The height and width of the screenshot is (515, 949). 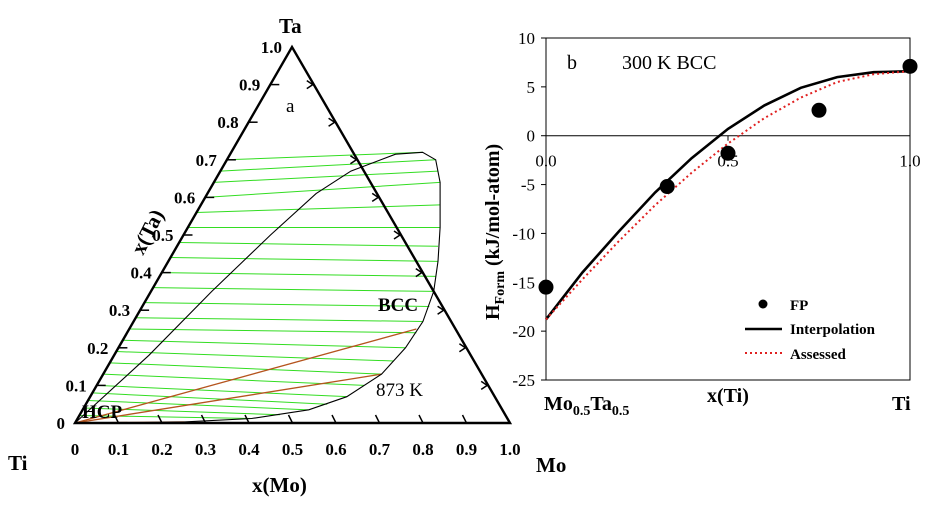 I want to click on legend: FP Interpolation Assessed, so click(x=810, y=330).